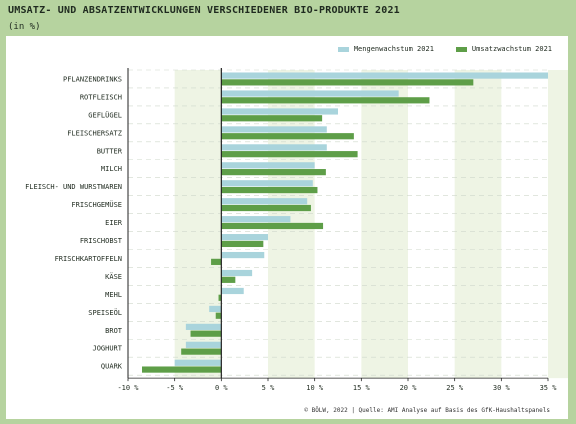 The width and height of the screenshot is (576, 424). What do you see at coordinates (105, 114) in the screenshot?
I see `category-label: GEFLÜGEL` at bounding box center [105, 114].